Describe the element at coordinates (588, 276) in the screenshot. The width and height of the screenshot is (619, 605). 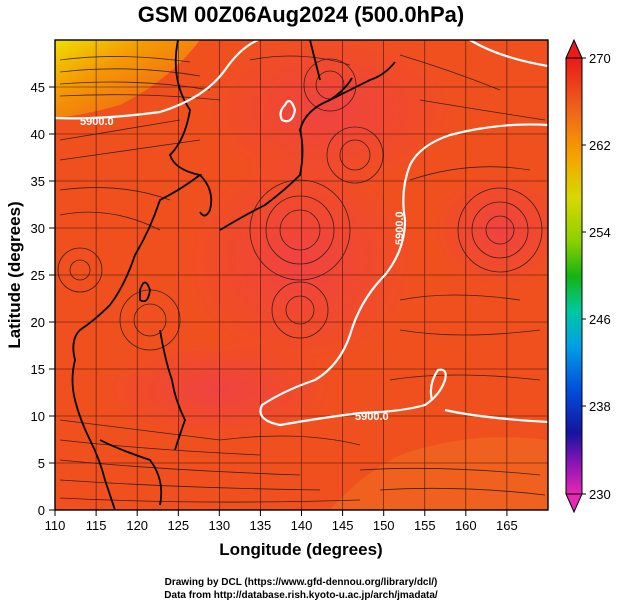
I see `colorbar: 270 262 254 246 238 230` at that location.